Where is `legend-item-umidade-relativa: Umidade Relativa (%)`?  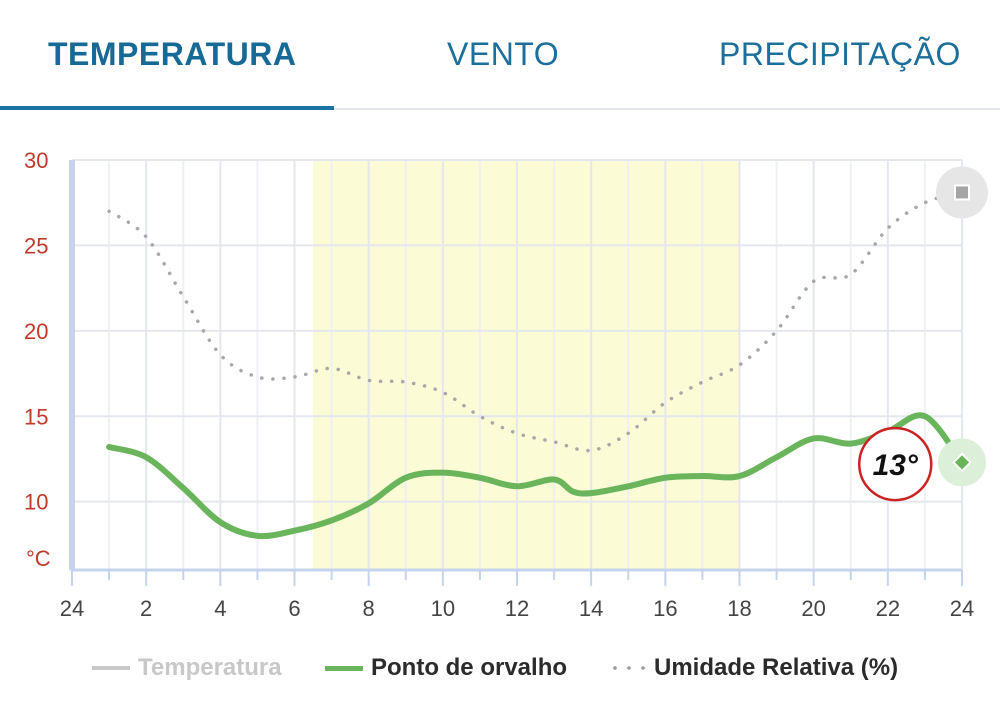 legend-item-umidade-relativa: Umidade Relativa (%) is located at coordinates (776, 667).